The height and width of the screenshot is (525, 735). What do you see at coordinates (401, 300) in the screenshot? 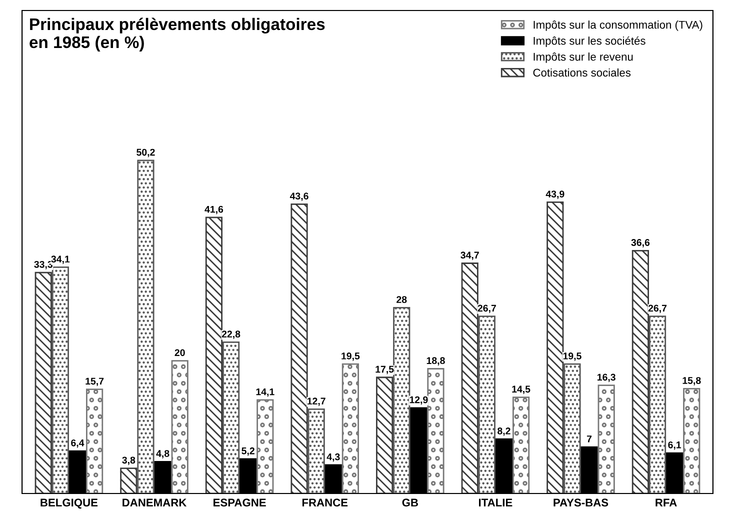
I see `data-label: 28` at bounding box center [401, 300].